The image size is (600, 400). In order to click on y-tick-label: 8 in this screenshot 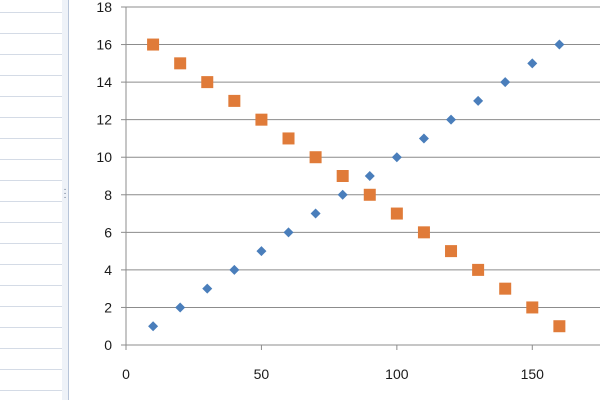, I will do `click(108, 195)`.